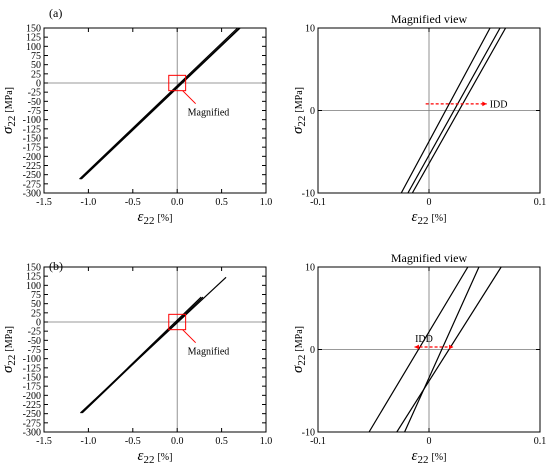 The image size is (550, 467). Describe the element at coordinates (32, 129) in the screenshot. I see `y-tick-label: -125` at that location.